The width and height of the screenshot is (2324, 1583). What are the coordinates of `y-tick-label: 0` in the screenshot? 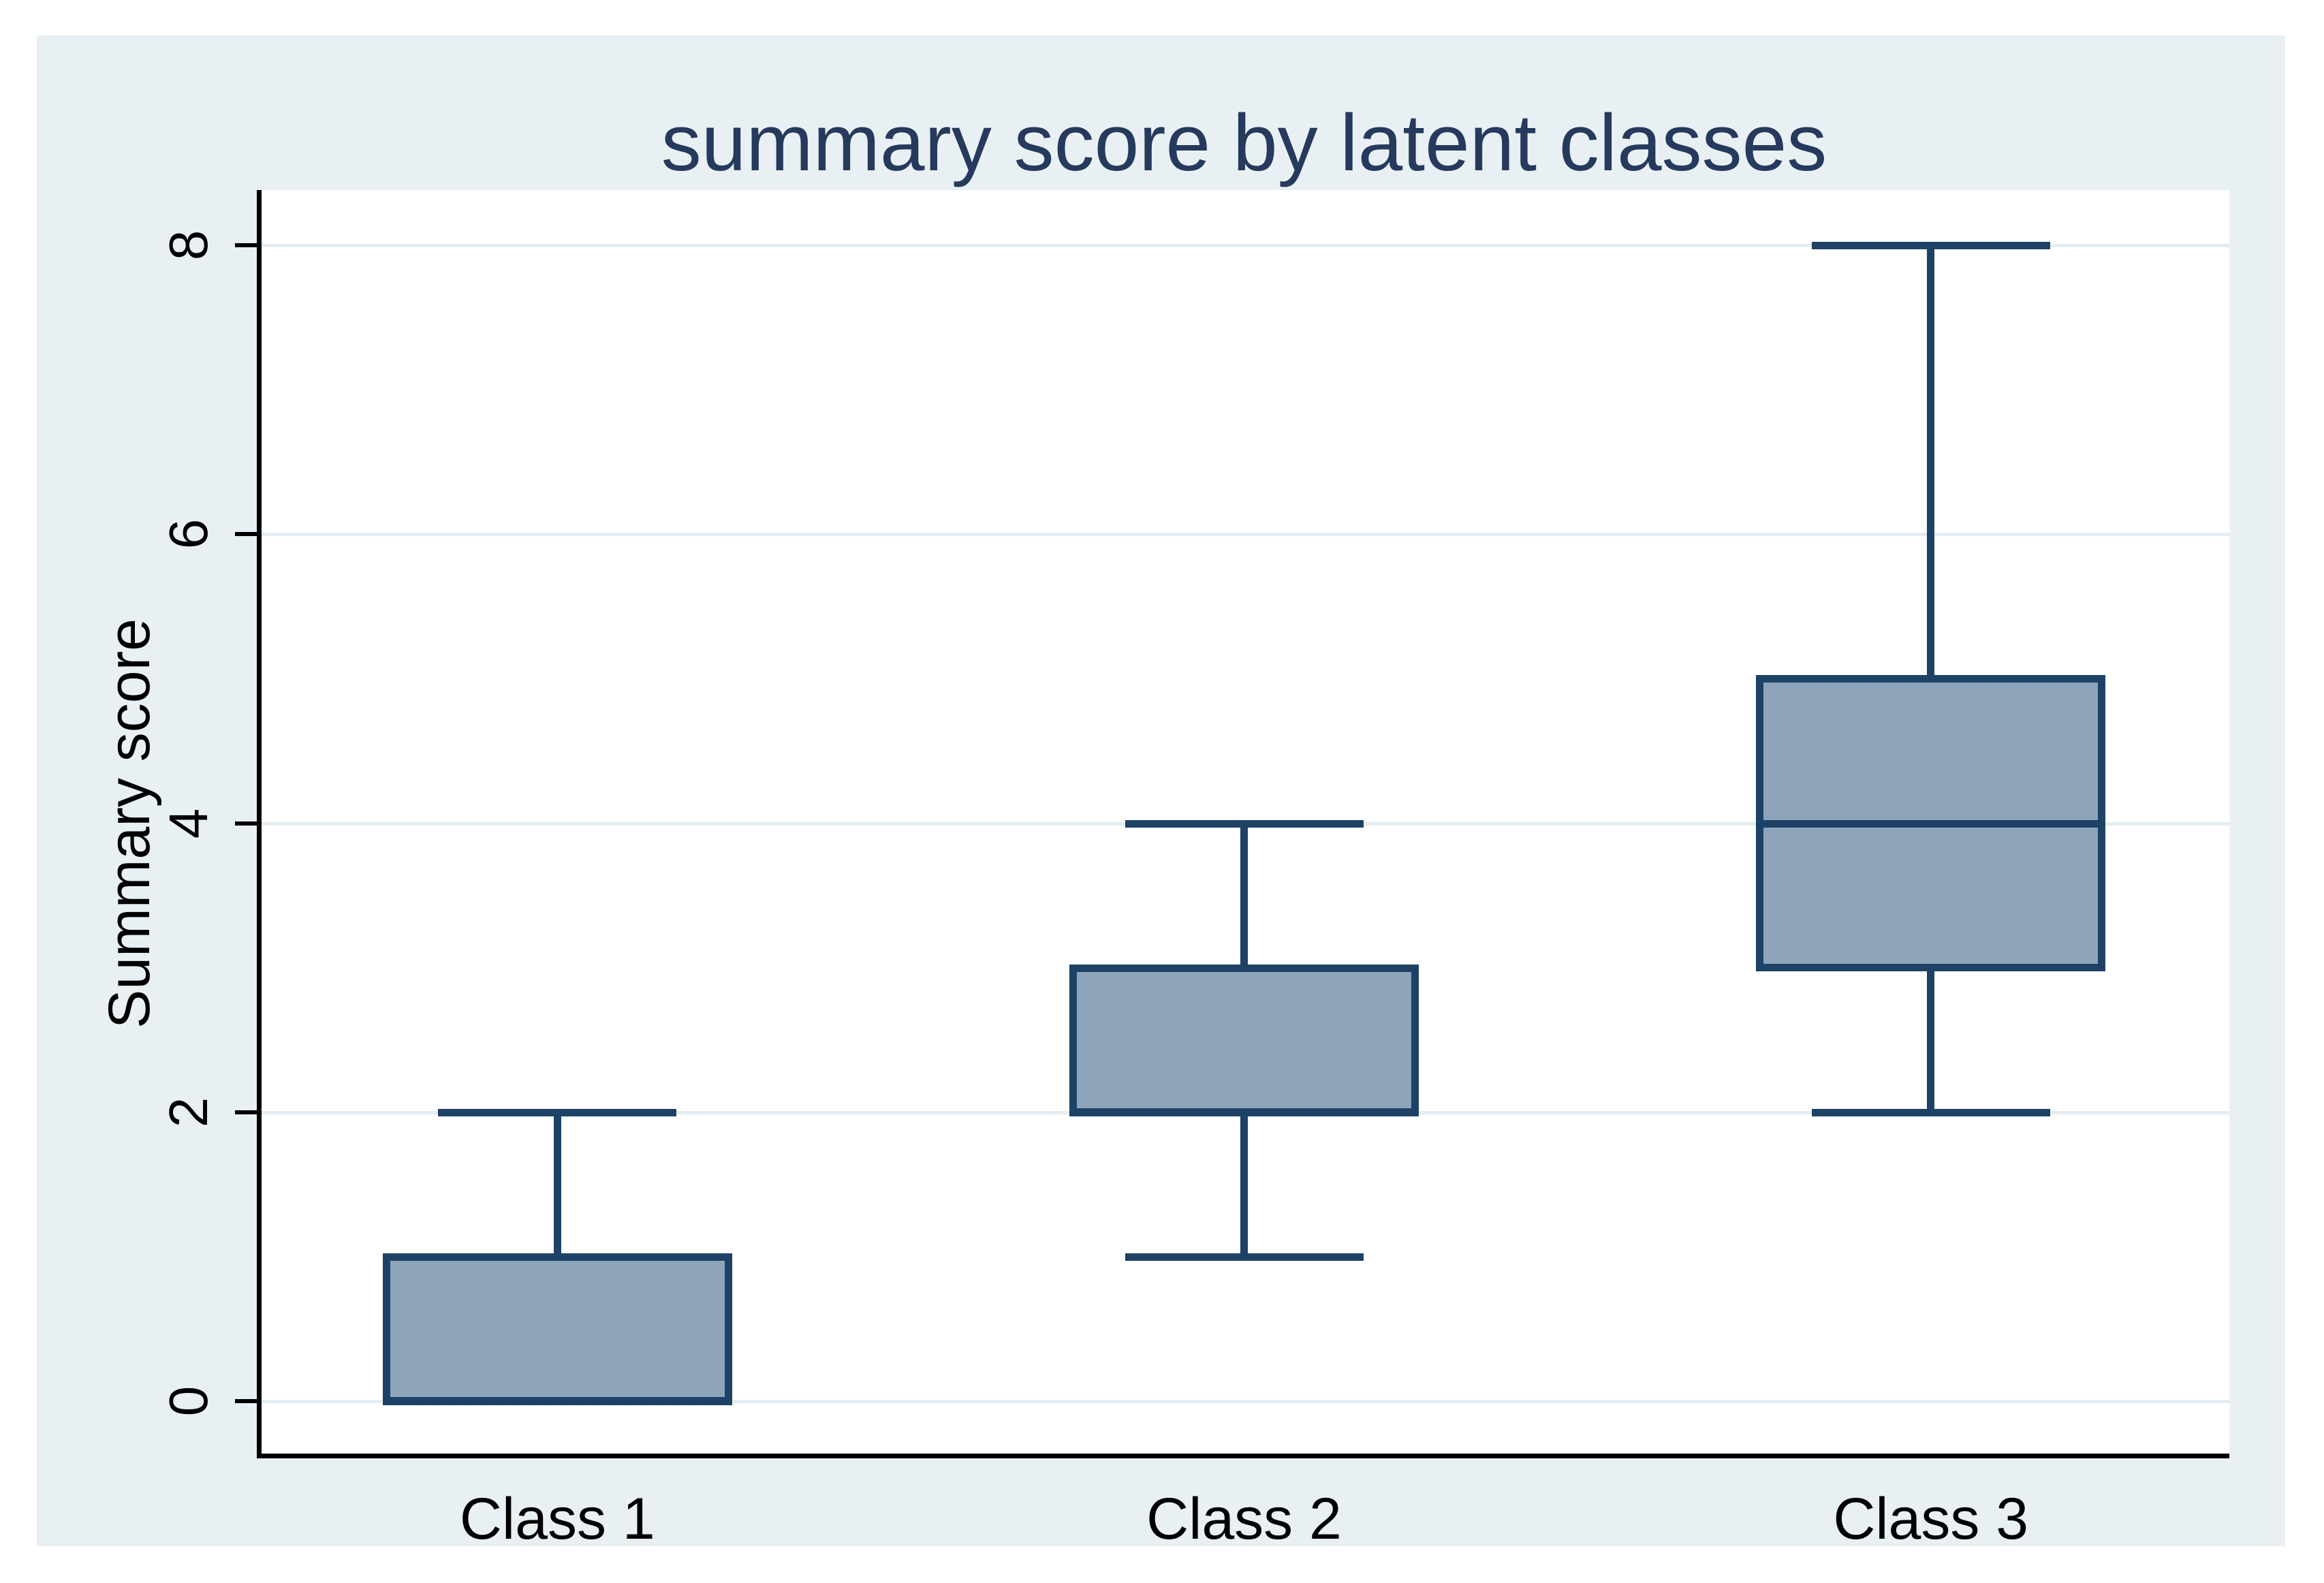 It's located at (188, 1401).